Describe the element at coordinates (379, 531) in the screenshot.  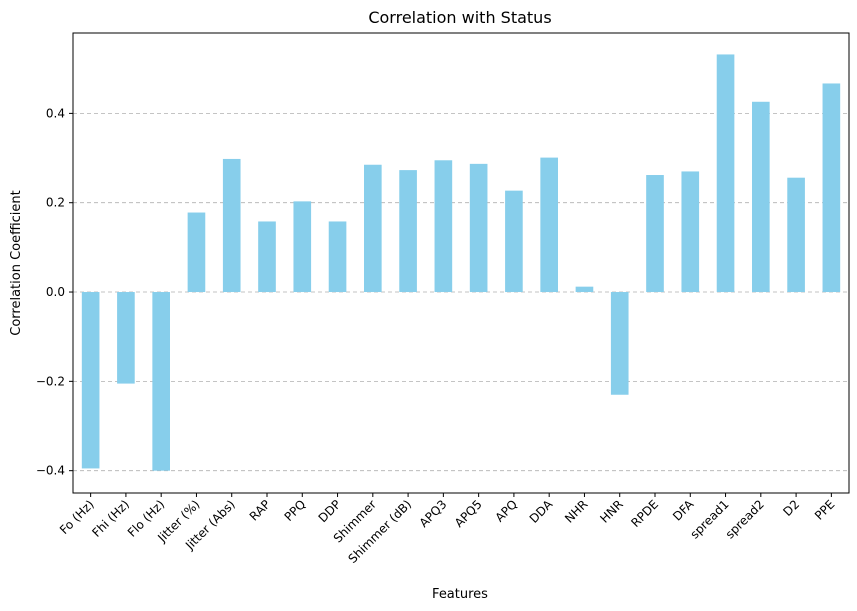
I see `x-tick-label: Shimmer (dB)` at that location.